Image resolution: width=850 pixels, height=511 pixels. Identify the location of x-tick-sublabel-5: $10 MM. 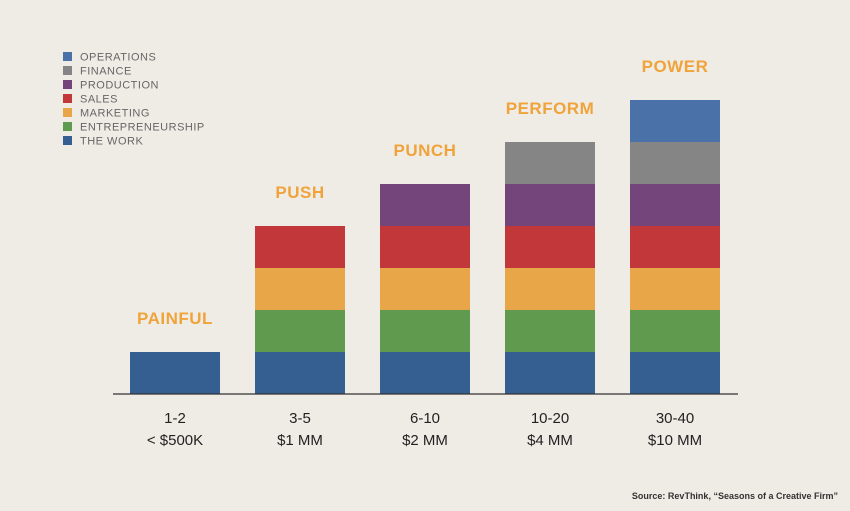
(675, 440).